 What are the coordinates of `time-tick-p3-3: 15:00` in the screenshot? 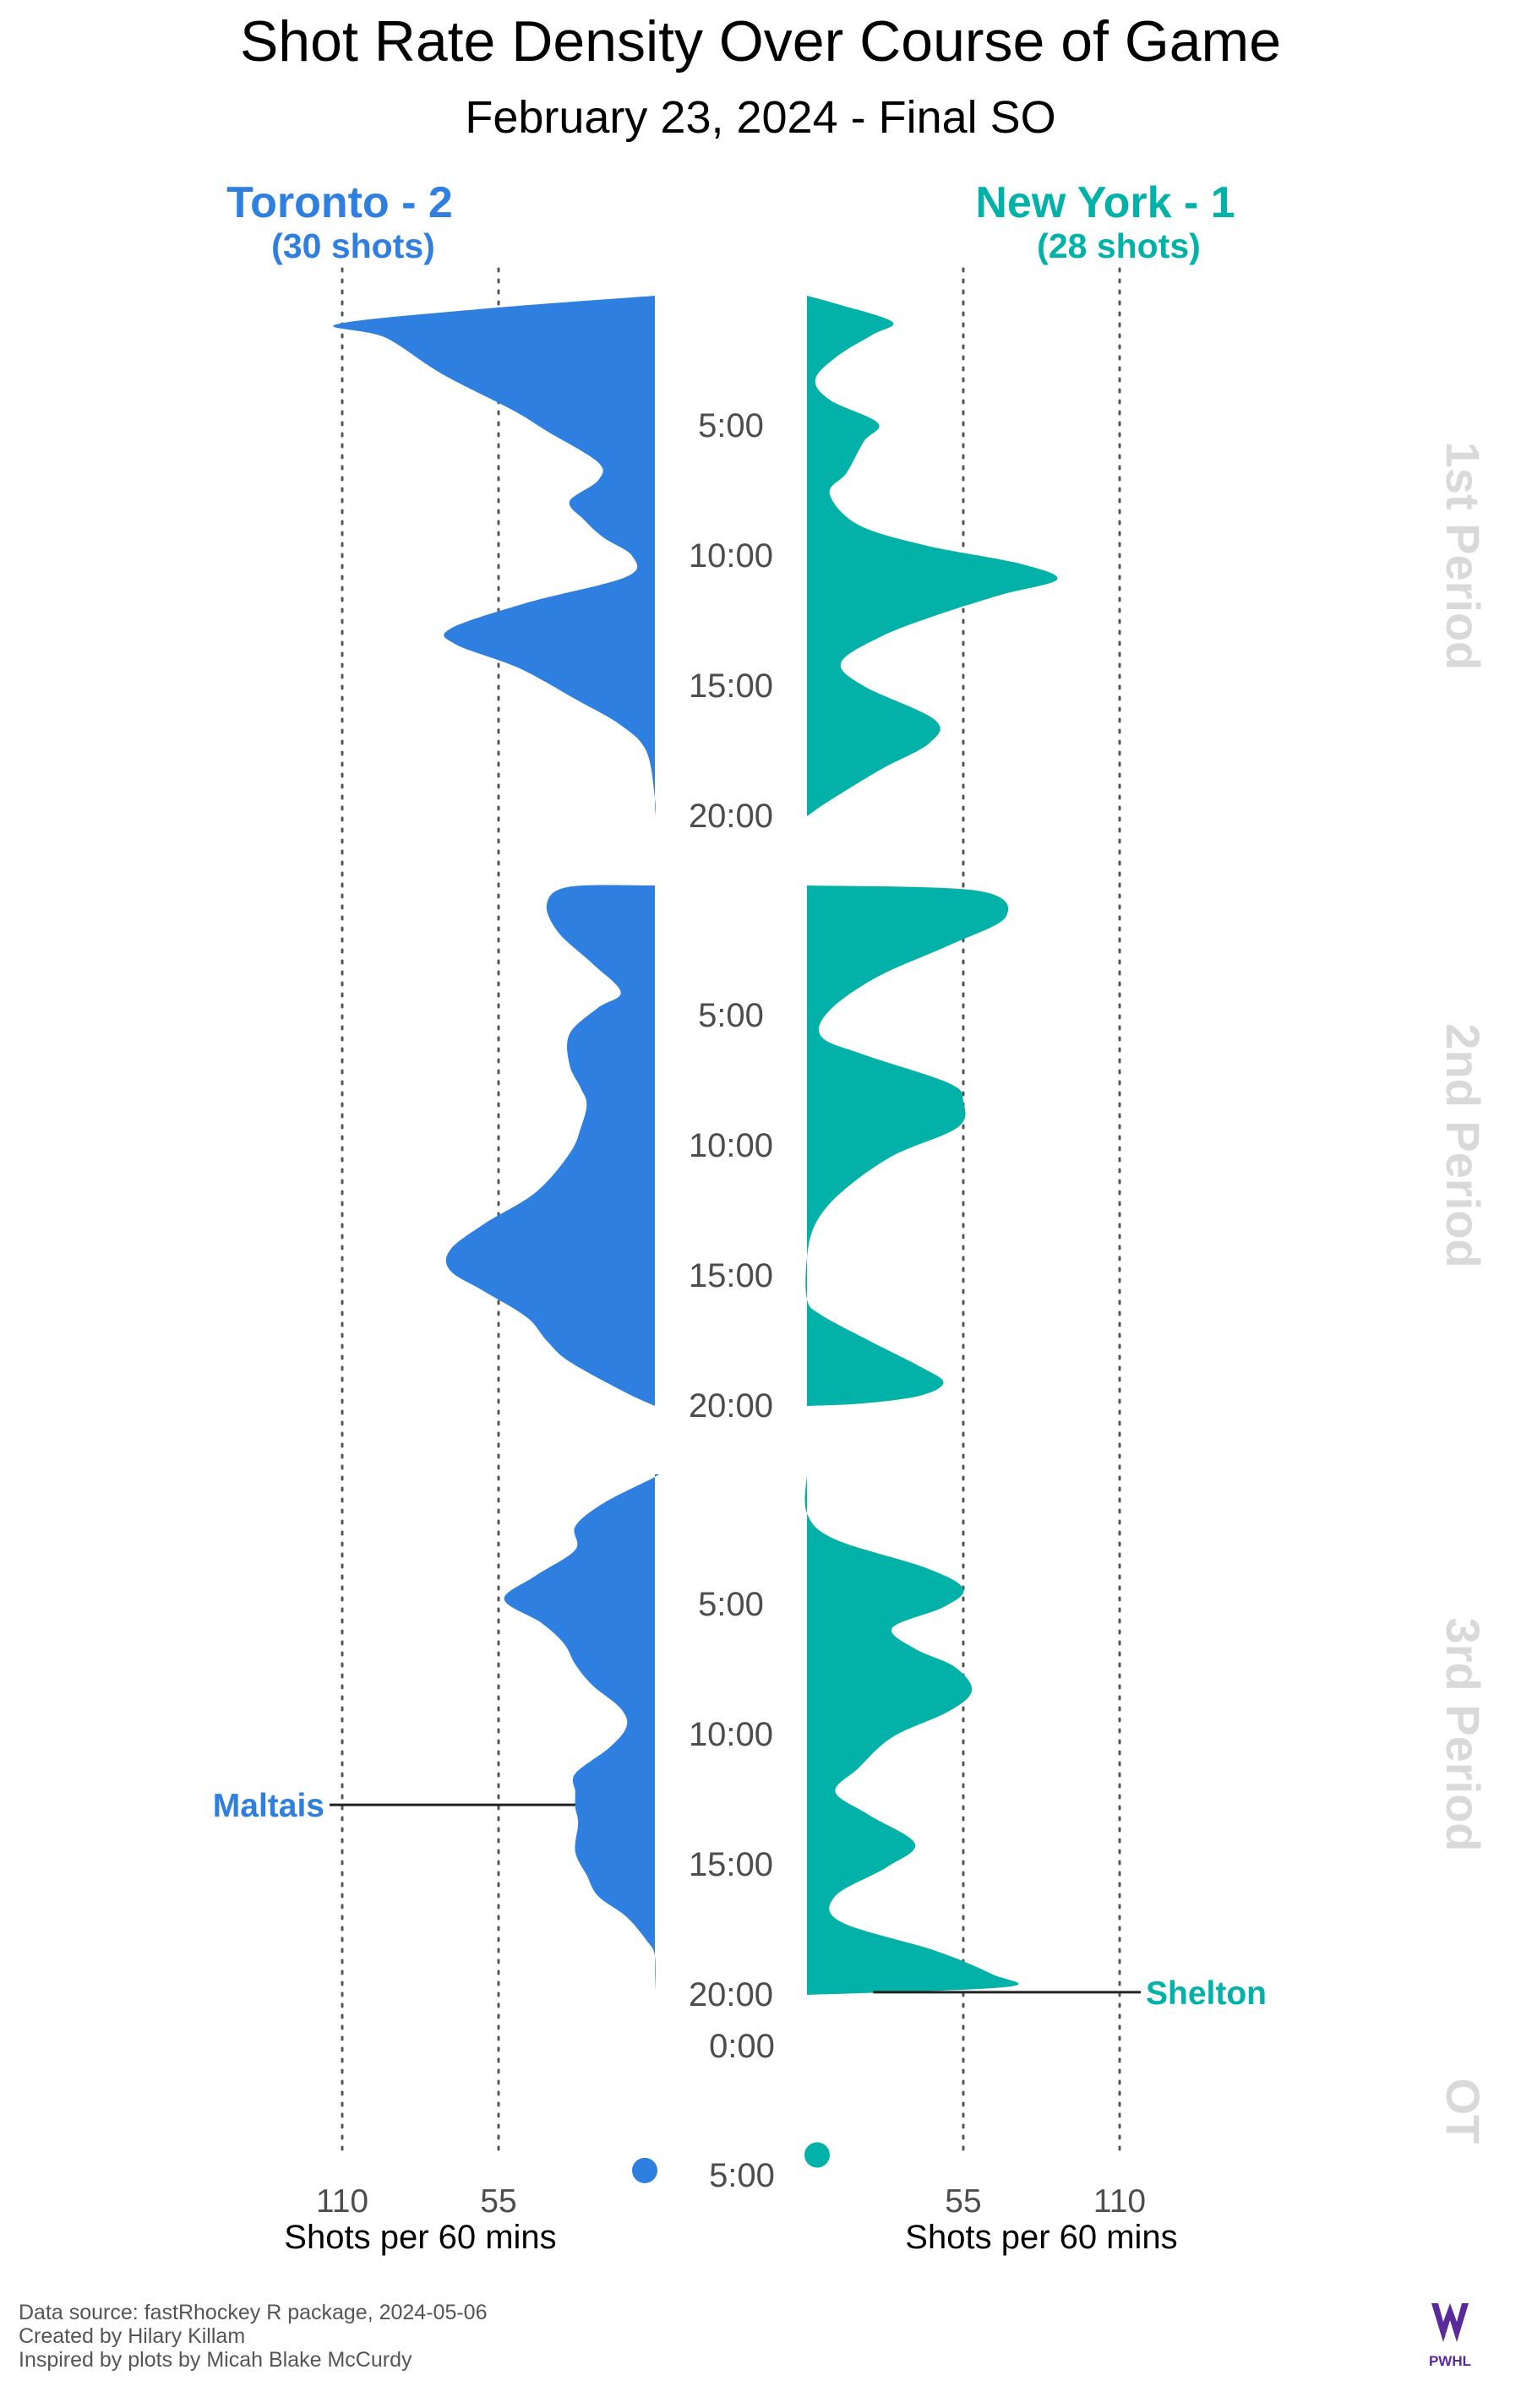 It's located at (731, 1864).